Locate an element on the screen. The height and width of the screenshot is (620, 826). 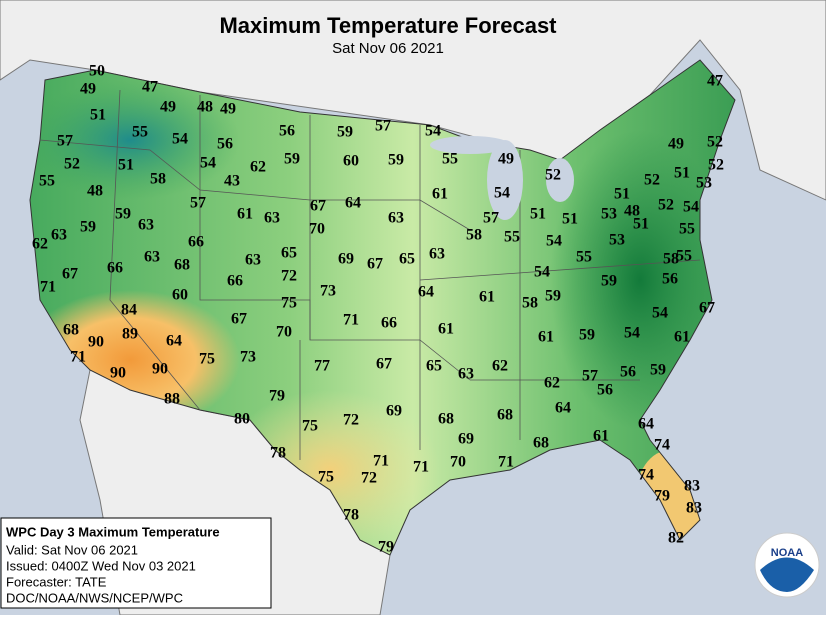
temperature: 74 is located at coordinates (662, 445).